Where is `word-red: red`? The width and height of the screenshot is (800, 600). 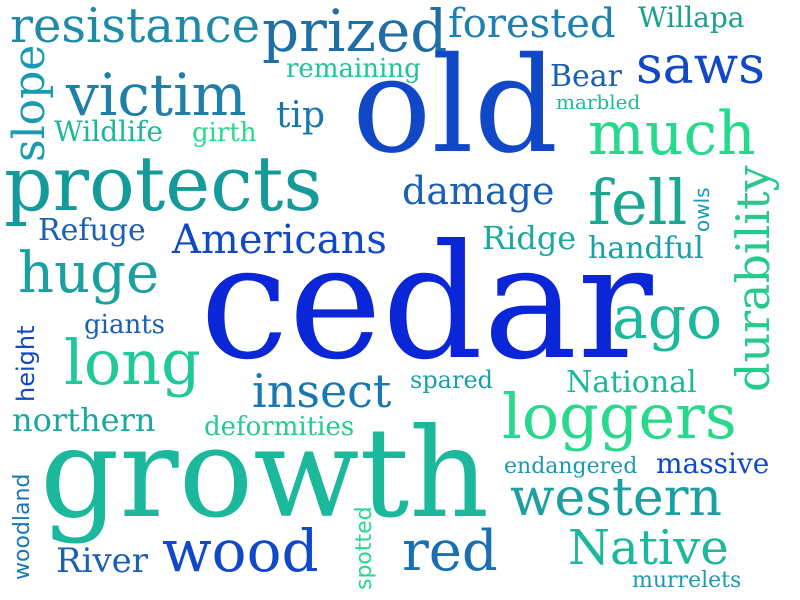 word-red: red is located at coordinates (450, 551).